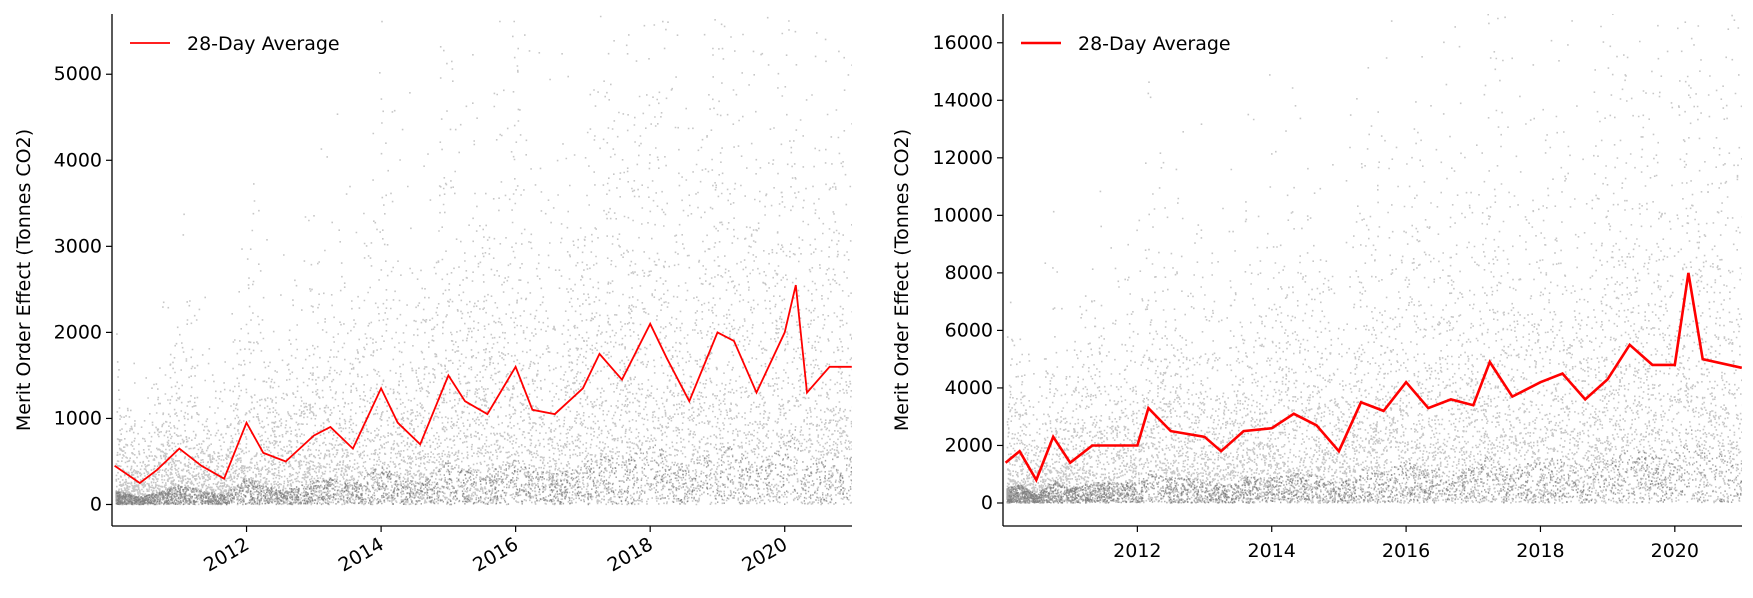 Image resolution: width=1753 pixels, height=598 pixels. Describe the element at coordinates (969, 273) in the screenshot. I see `y-tick-label: 8000` at that location.